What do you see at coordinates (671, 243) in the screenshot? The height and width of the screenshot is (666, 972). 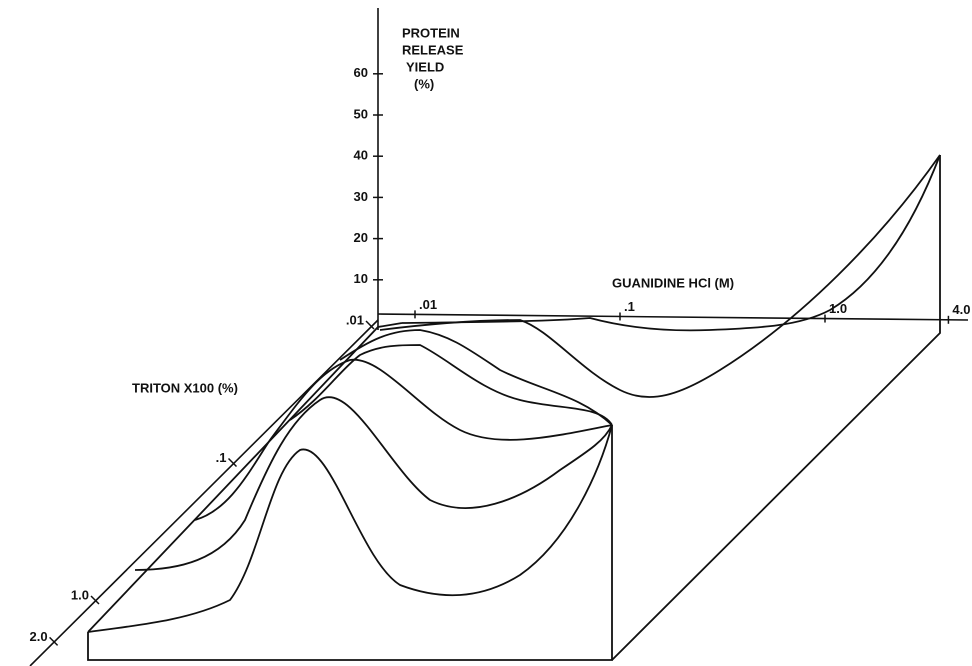 I see `back-curve` at bounding box center [671, 243].